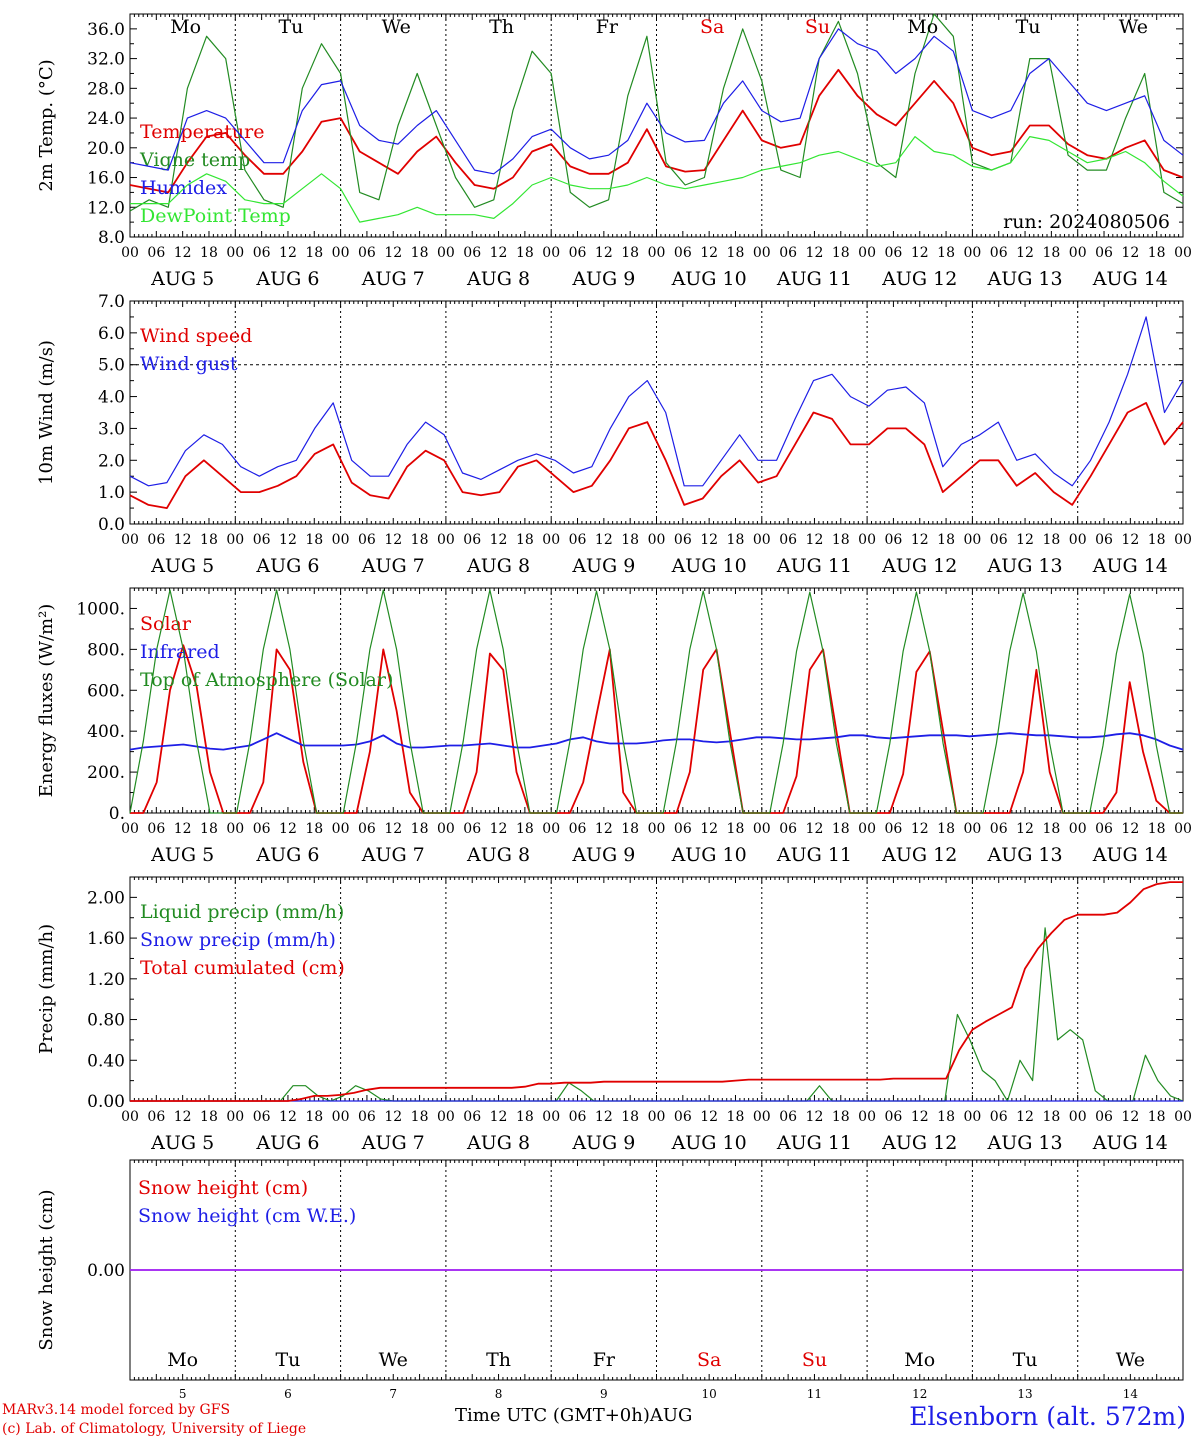  What do you see at coordinates (111, 366) in the screenshot?
I see `y-tick-label: 5.0` at bounding box center [111, 366].